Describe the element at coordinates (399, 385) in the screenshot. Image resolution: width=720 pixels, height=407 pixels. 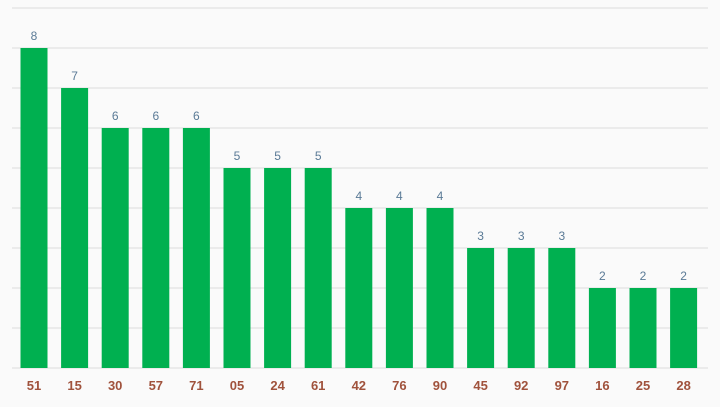
I see `category-label-76: 76` at that location.